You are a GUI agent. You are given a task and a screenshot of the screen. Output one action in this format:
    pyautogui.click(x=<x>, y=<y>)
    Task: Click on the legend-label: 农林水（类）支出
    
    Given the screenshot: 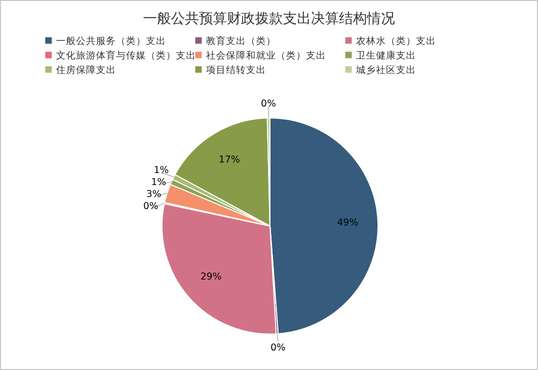 What is the action you would take?
    pyautogui.click(x=396, y=41)
    